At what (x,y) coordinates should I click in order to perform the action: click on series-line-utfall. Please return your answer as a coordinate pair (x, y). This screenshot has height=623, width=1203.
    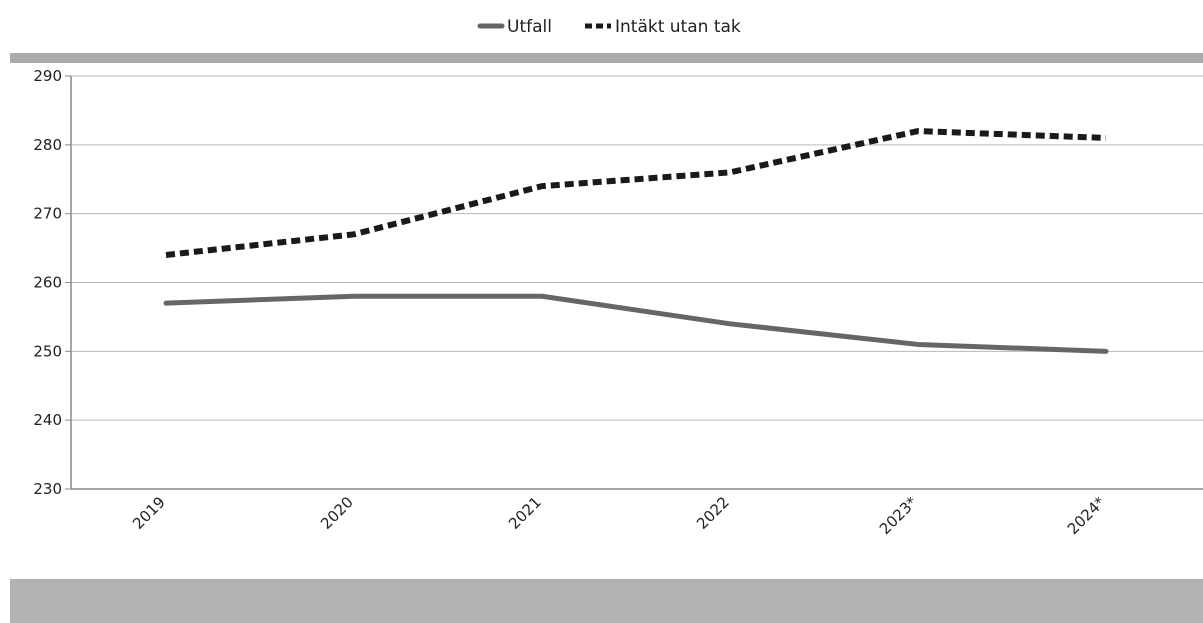
    Looking at the image, I should click on (636, 323).